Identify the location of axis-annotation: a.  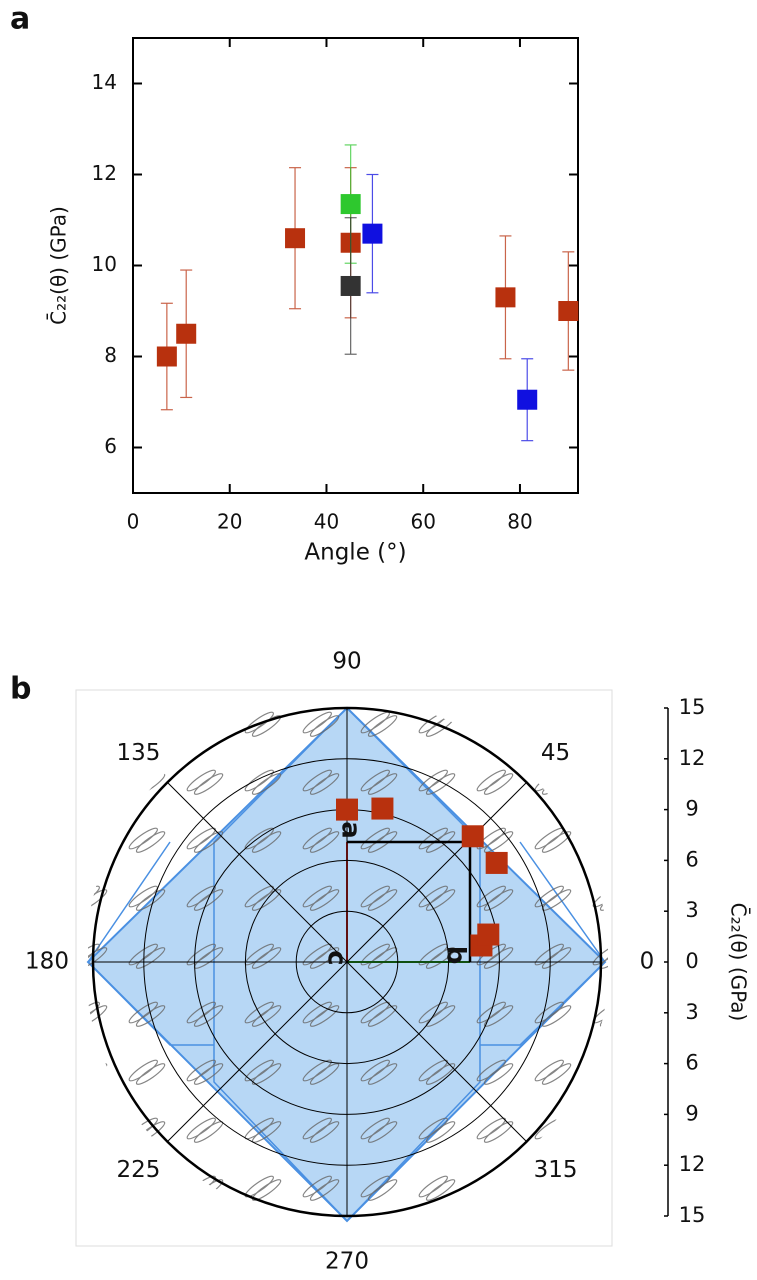
(351, 830).